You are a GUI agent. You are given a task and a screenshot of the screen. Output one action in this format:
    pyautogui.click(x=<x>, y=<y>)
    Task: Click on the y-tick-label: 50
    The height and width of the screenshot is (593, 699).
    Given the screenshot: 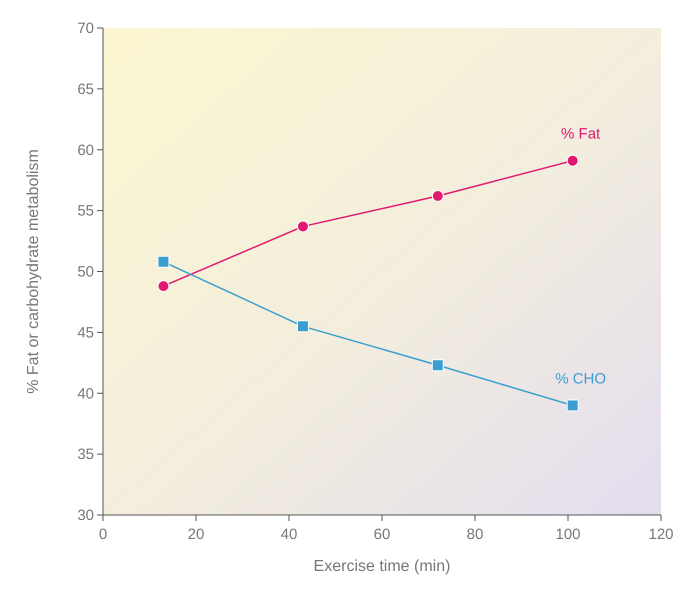 What is the action you would take?
    pyautogui.click(x=85, y=272)
    